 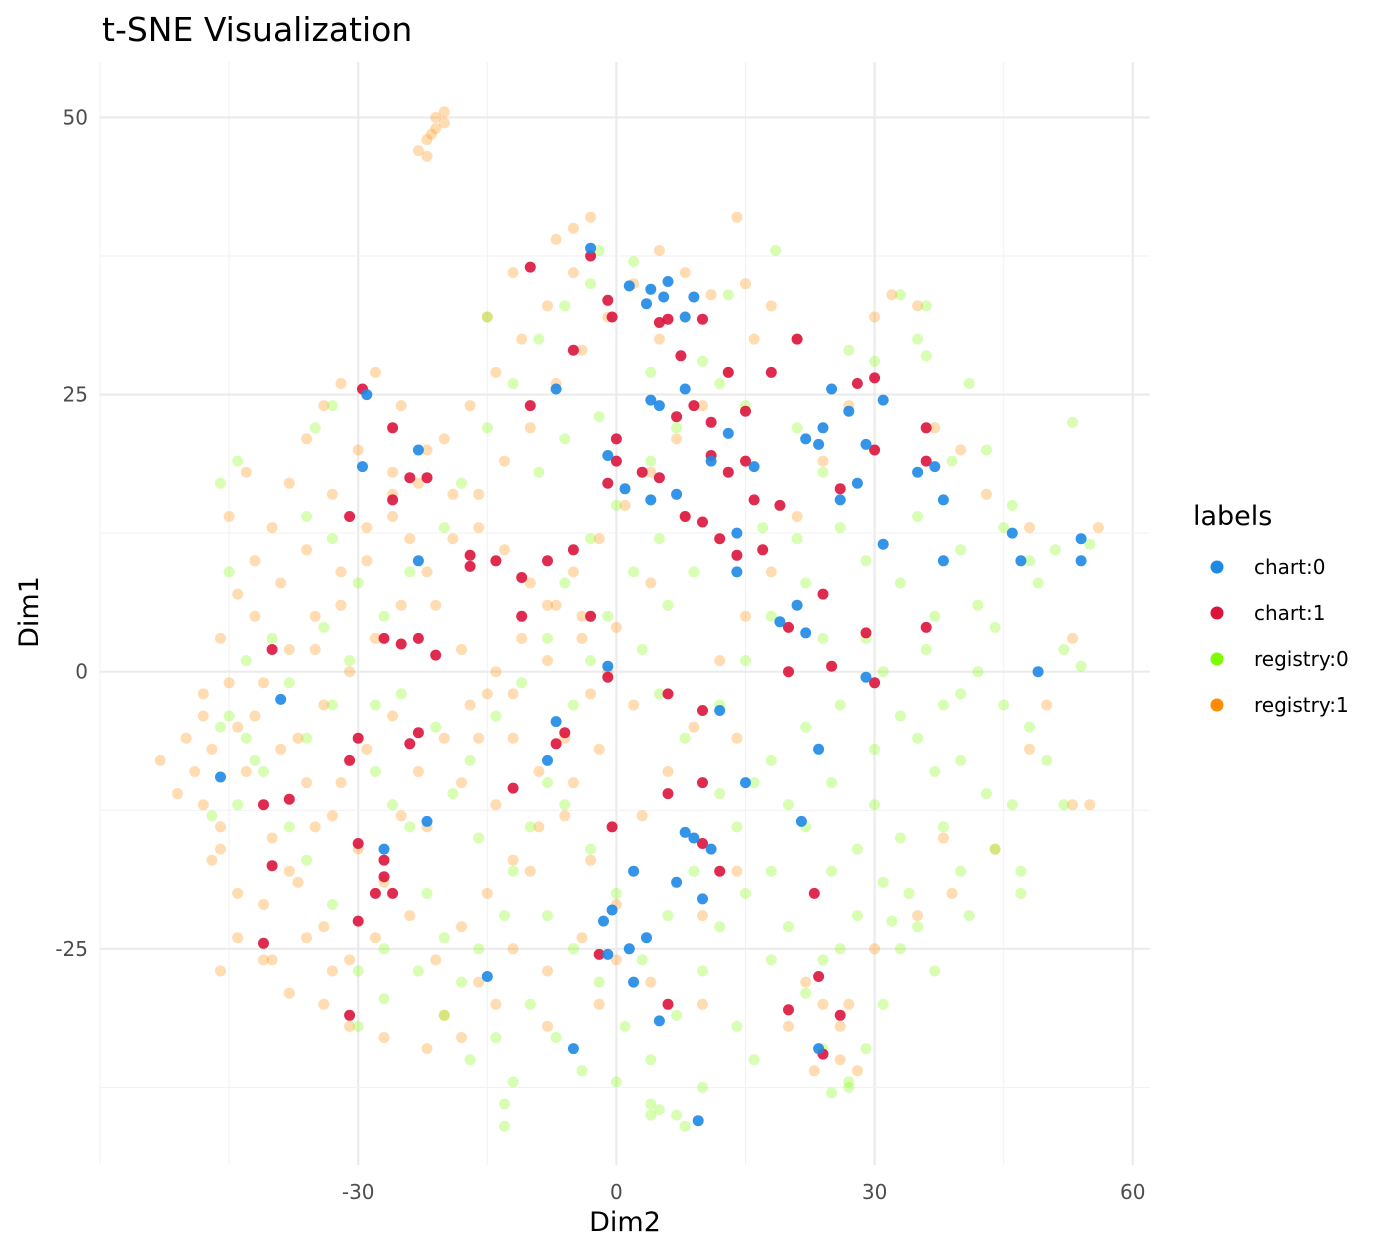 I want to click on legend-label: chart:1, so click(x=1289, y=613).